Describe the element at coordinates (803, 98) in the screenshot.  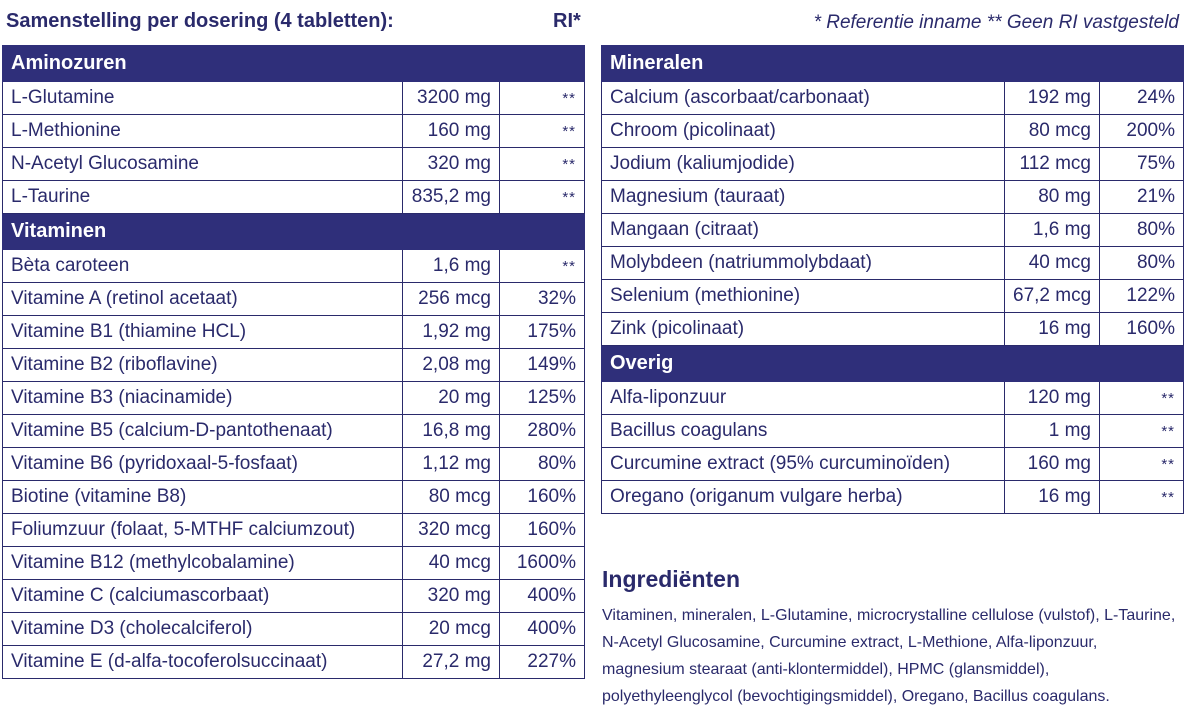
I see `nutrient-name: Calcium (ascorbaat/carbonaat)` at that location.